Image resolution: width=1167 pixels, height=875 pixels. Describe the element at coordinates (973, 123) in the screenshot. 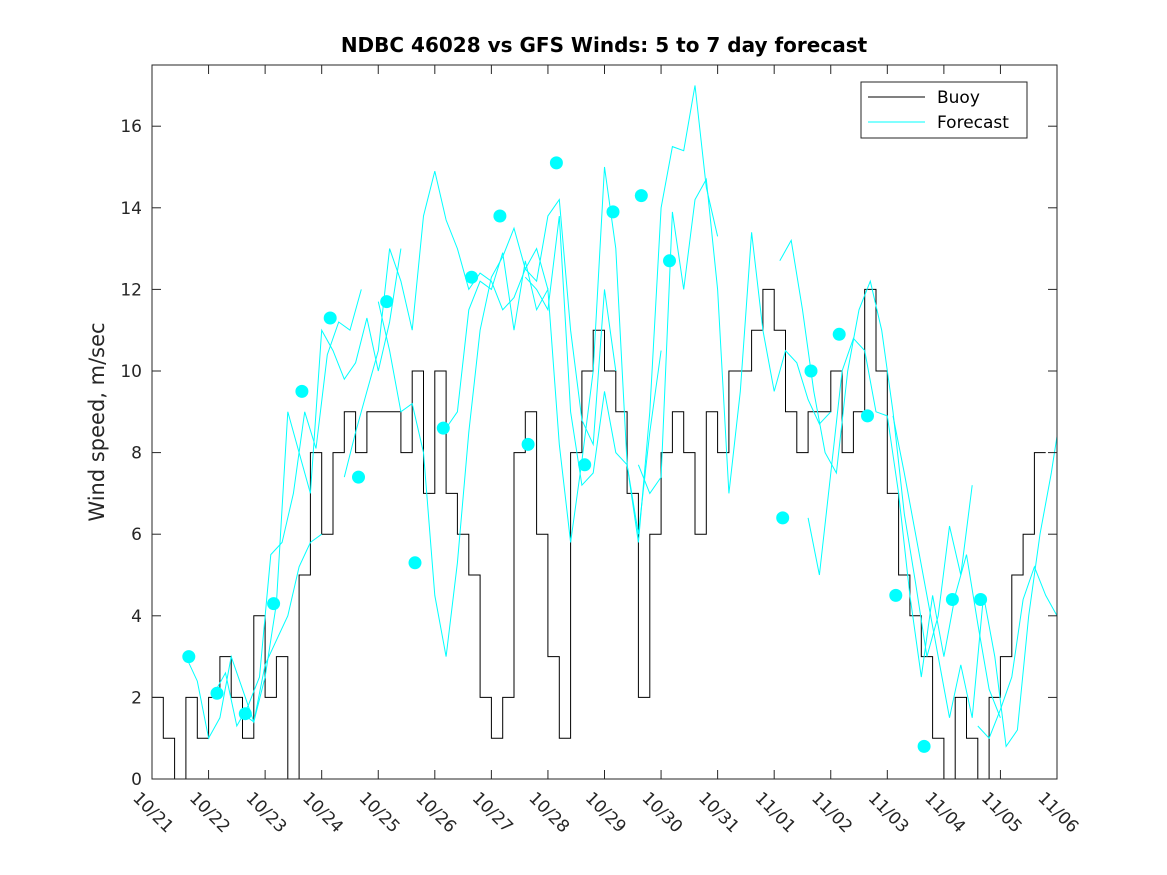

I see `legend-label-forecast: Forecast` at that location.